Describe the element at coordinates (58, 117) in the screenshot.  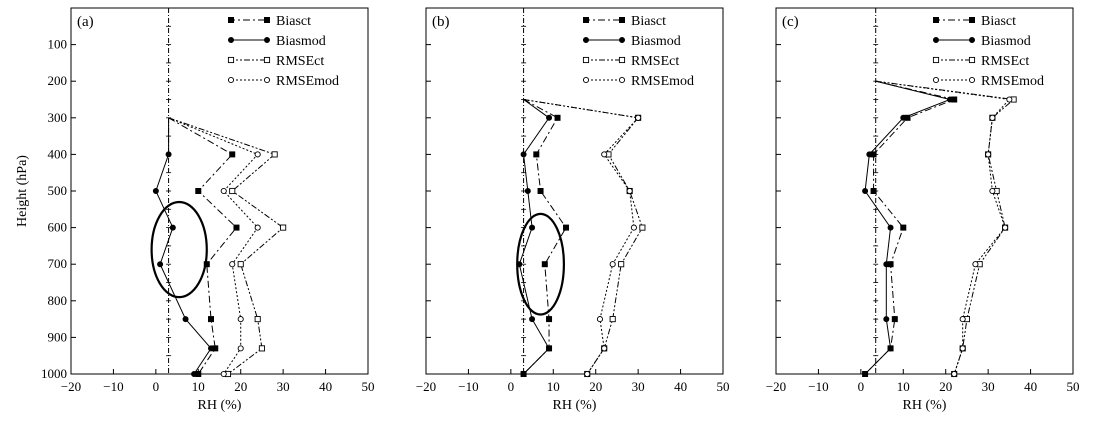
I see `y-tick-label: 300` at that location.